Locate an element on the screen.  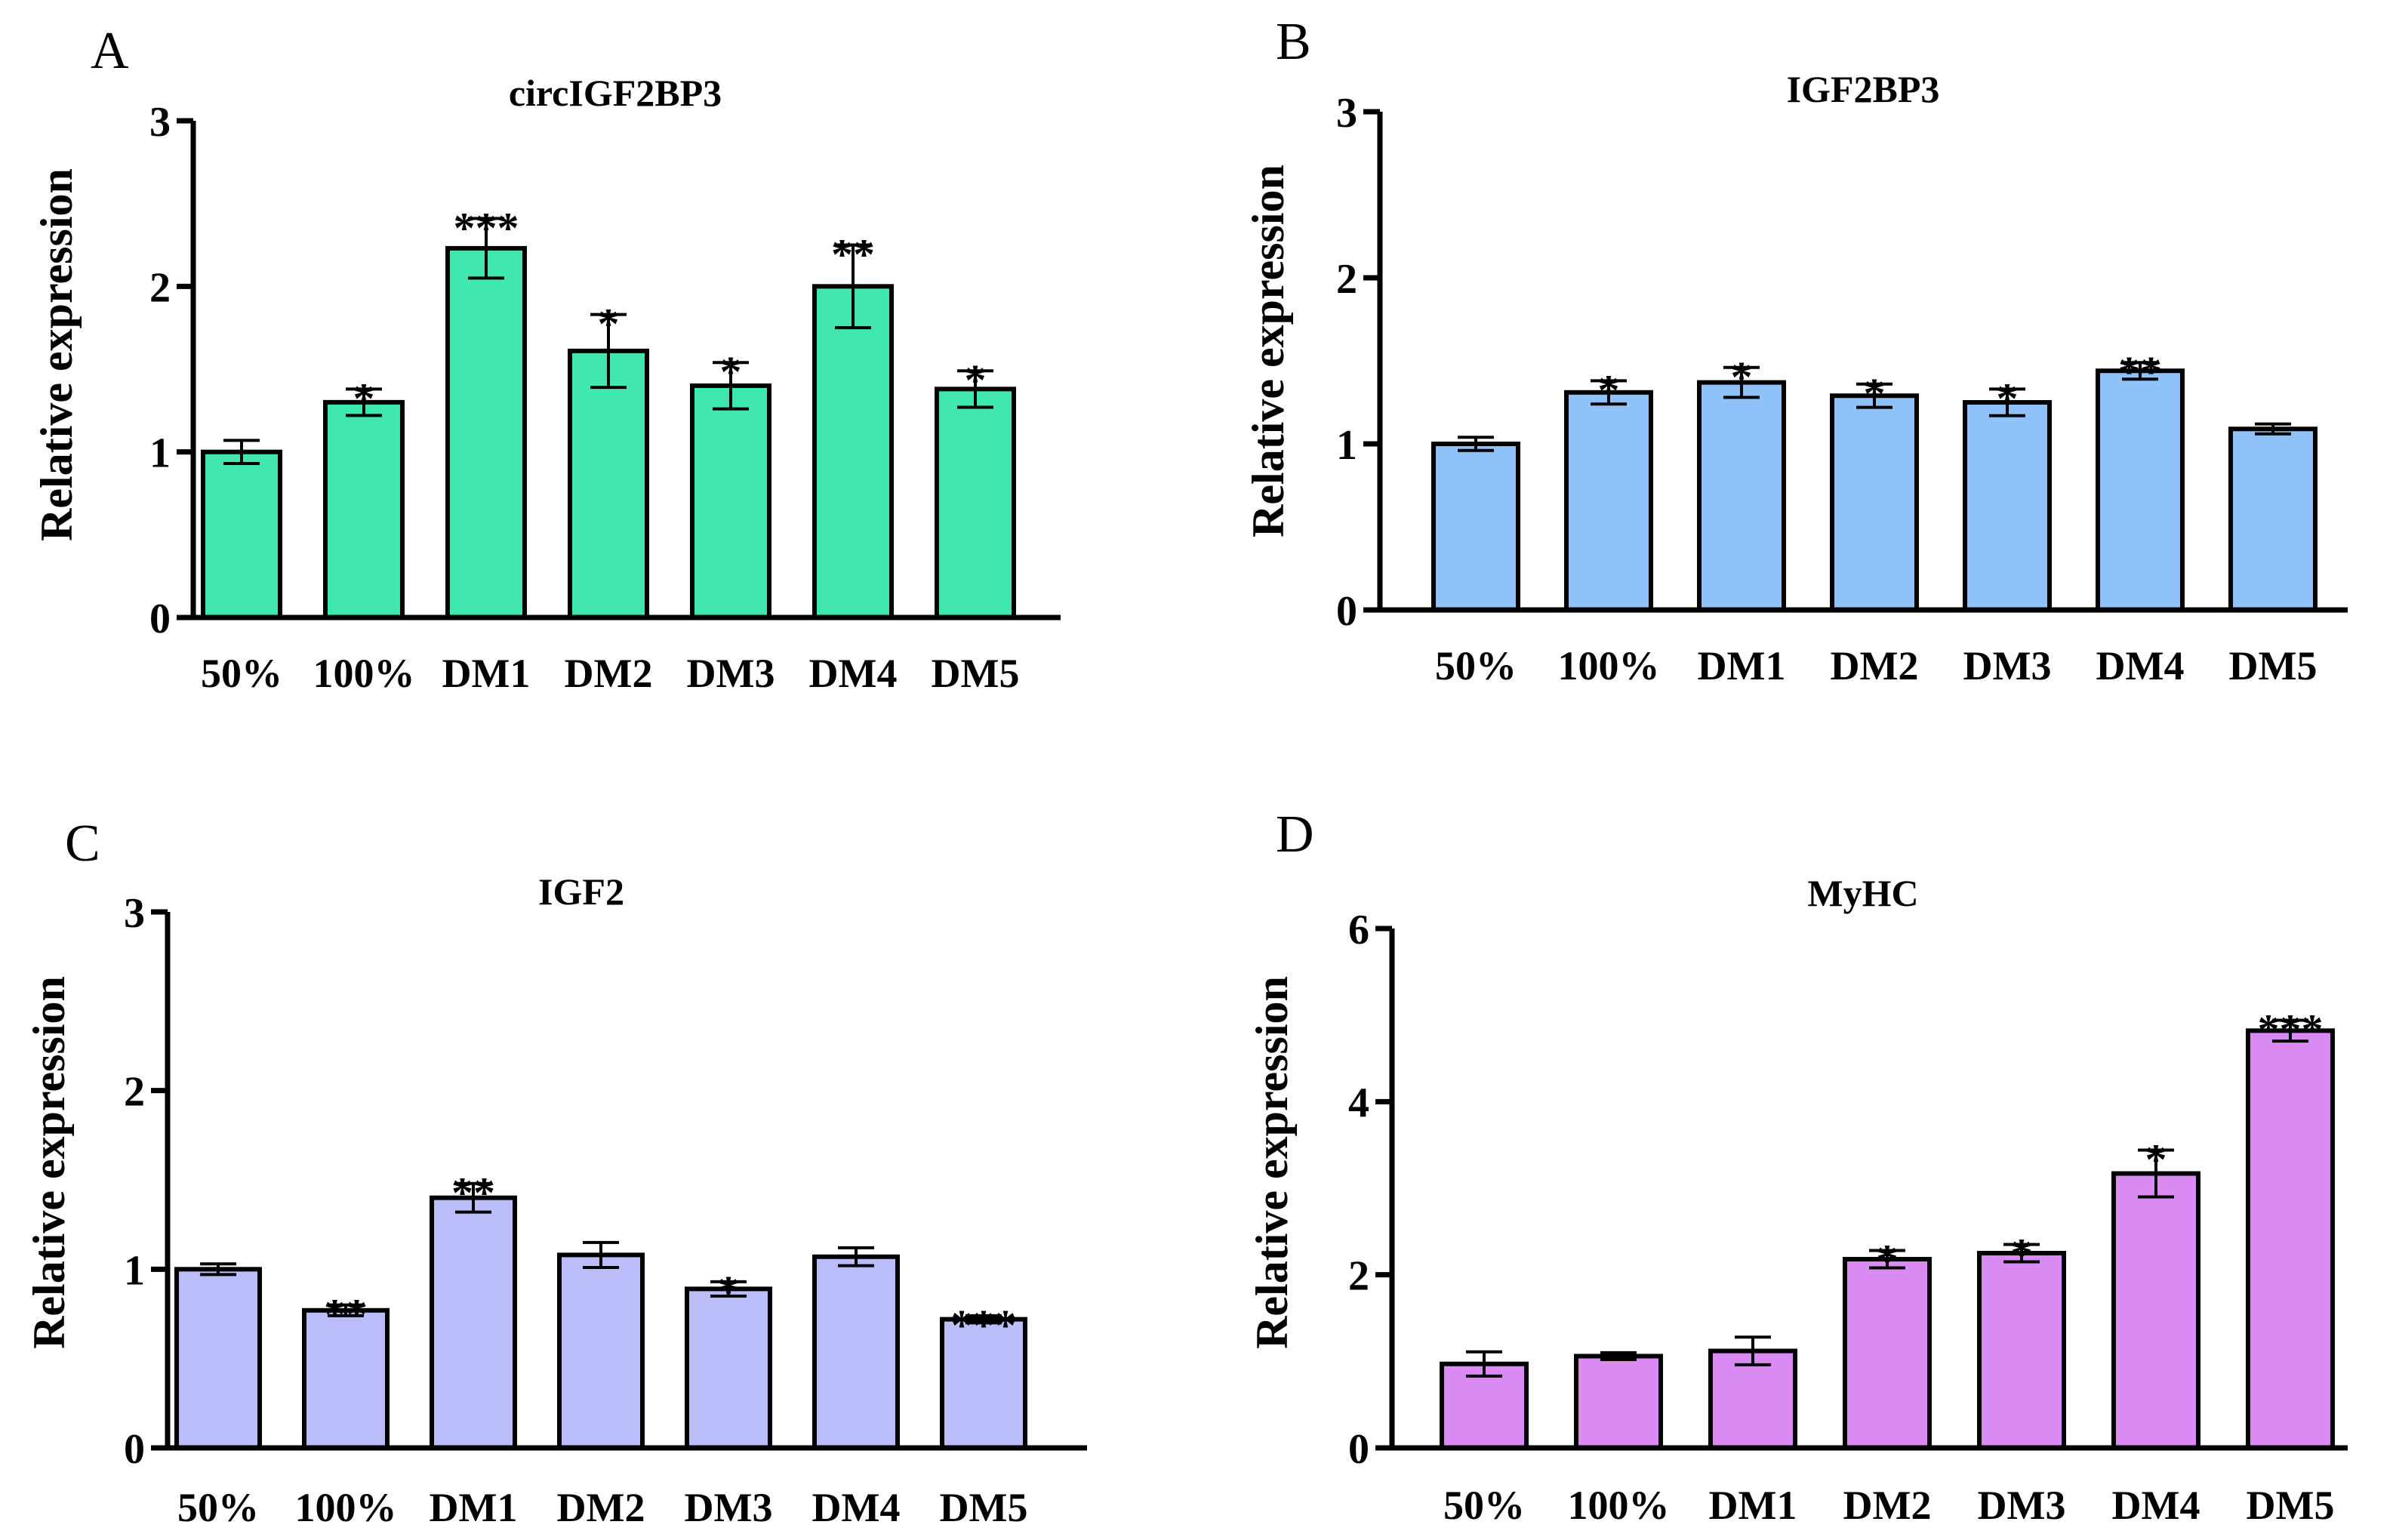
y-tick-label: 6 is located at coordinates (1358, 930).